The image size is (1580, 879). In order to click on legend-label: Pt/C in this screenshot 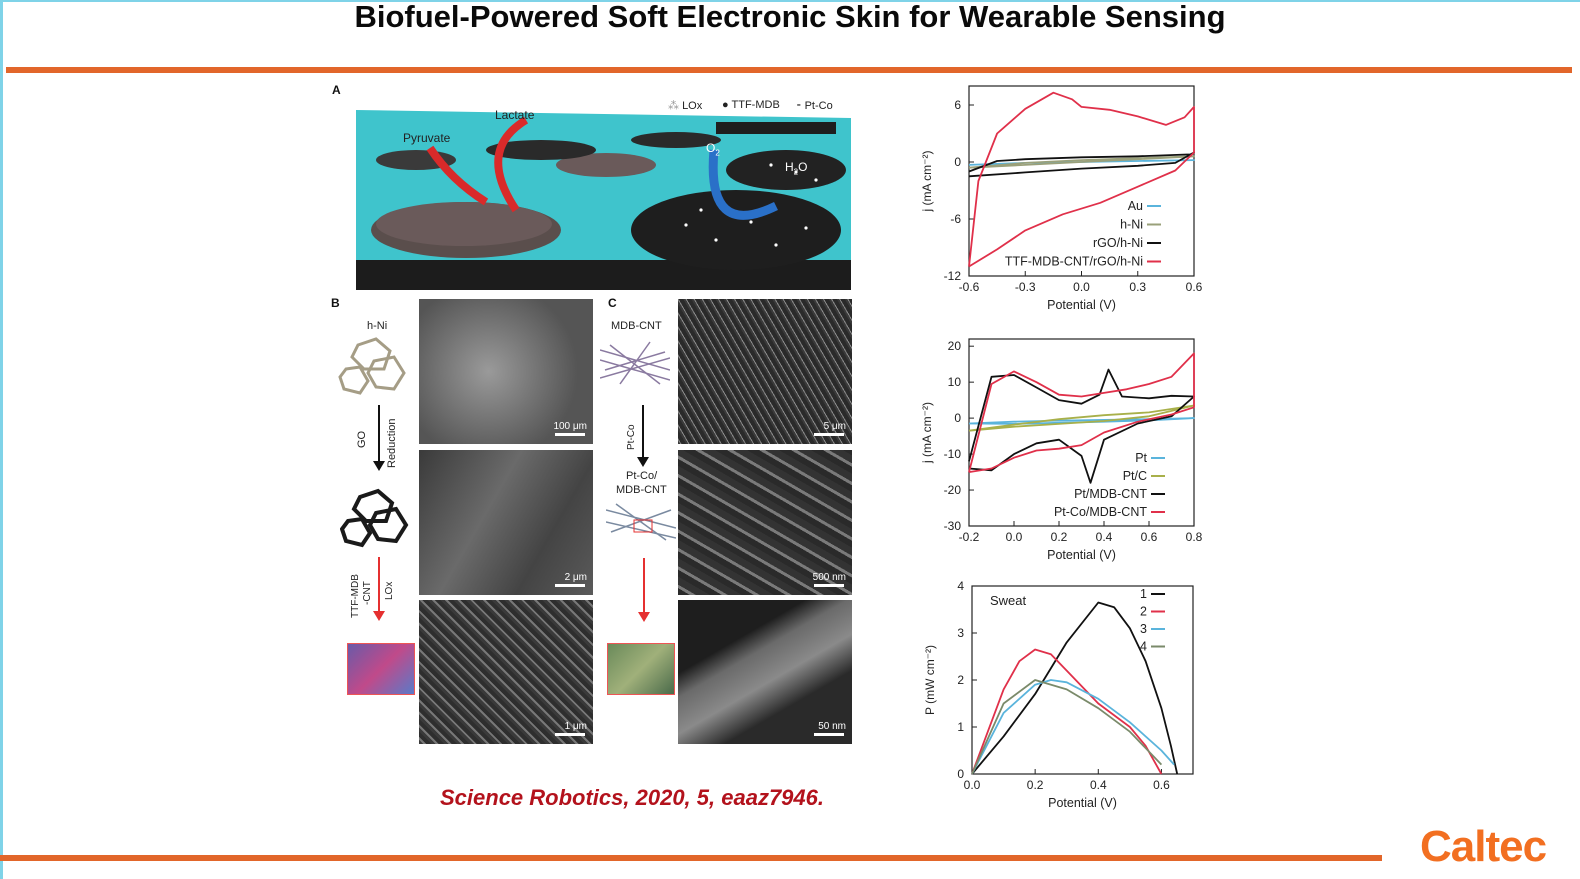, I will do `click(1135, 476)`.